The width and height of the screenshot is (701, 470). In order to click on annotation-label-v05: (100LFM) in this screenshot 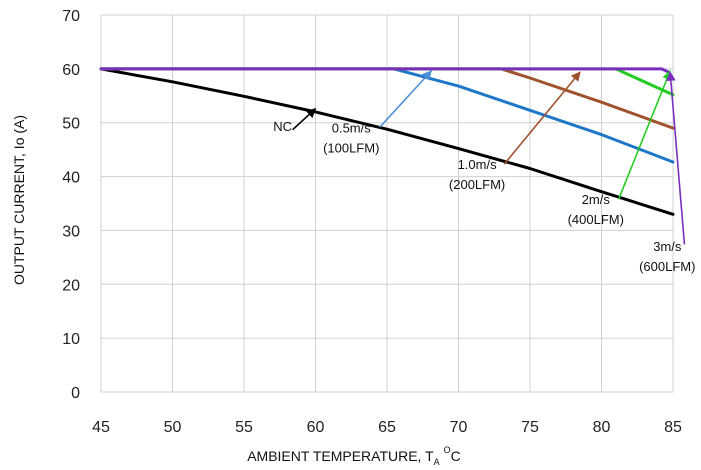, I will do `click(351, 147)`.